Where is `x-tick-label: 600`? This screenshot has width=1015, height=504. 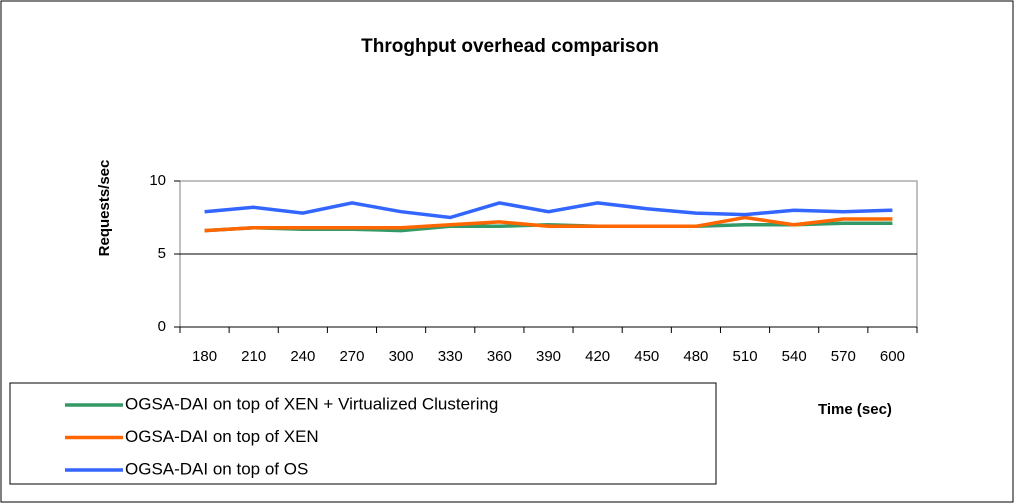 x-tick-label: 600 is located at coordinates (892, 356).